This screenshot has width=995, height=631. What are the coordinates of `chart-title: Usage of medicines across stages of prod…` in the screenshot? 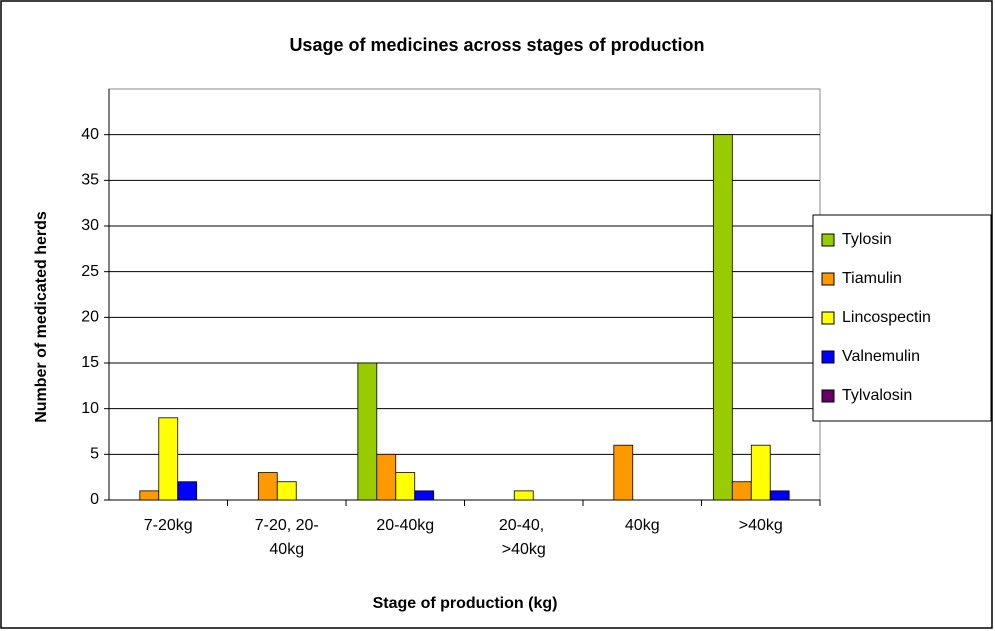 It's located at (496, 45).